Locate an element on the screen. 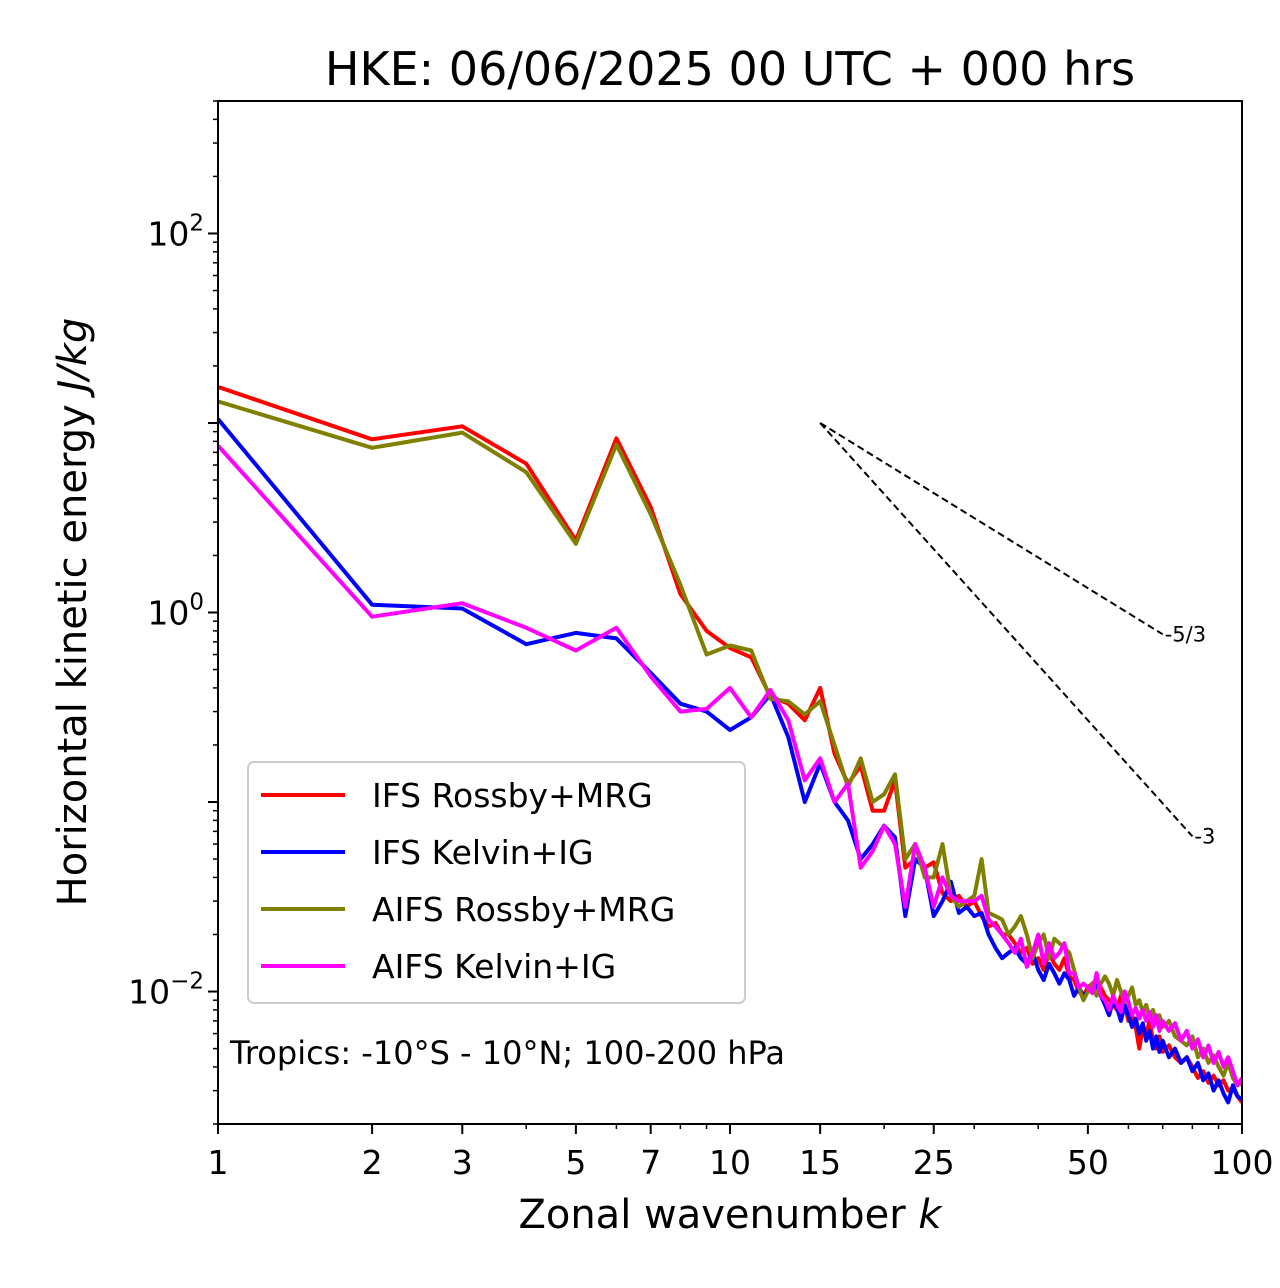  y-tick-label: 10⁻² is located at coordinates (166, 990).